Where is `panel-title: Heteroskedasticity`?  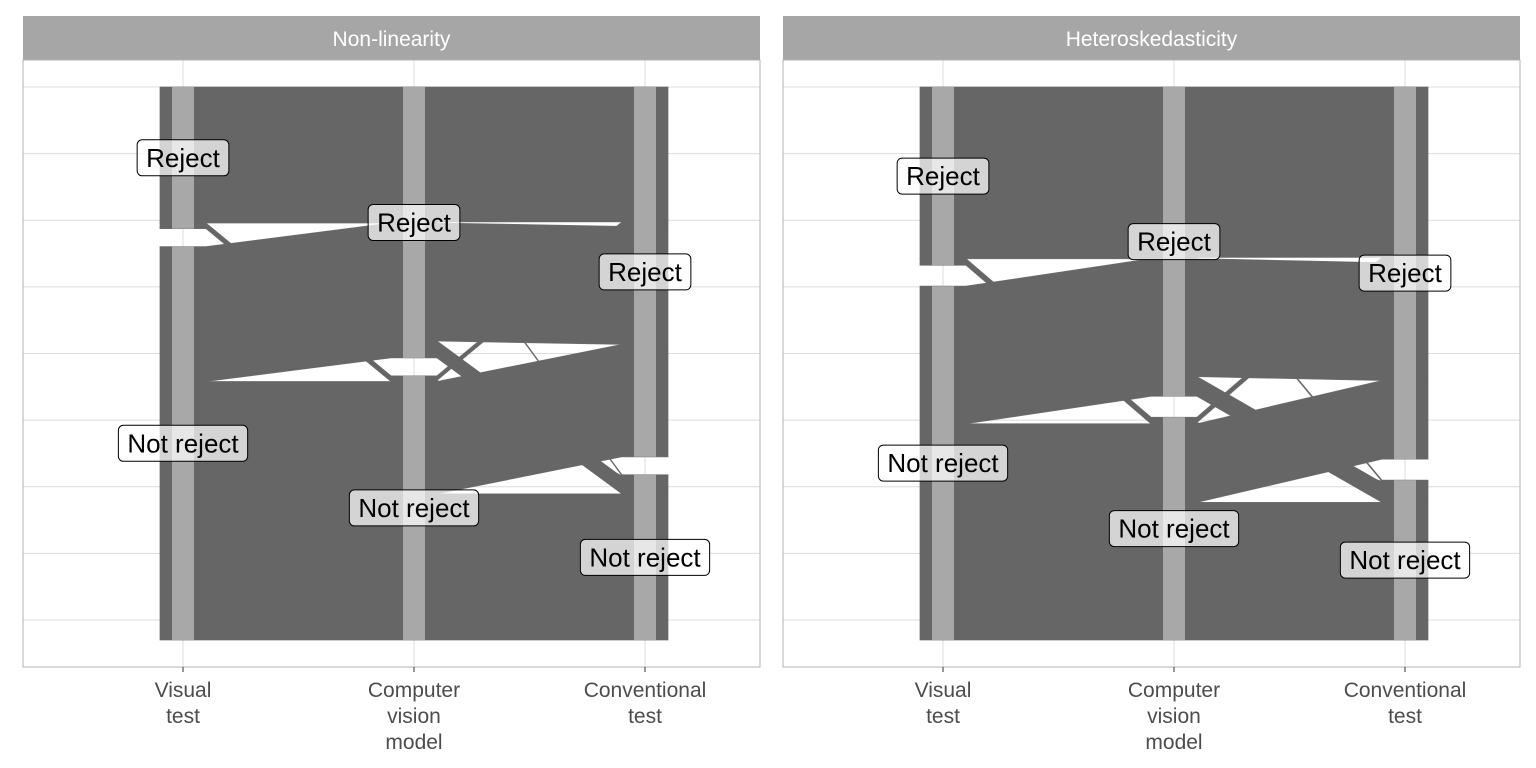 panel-title: Heteroskedasticity is located at coordinates (1152, 39).